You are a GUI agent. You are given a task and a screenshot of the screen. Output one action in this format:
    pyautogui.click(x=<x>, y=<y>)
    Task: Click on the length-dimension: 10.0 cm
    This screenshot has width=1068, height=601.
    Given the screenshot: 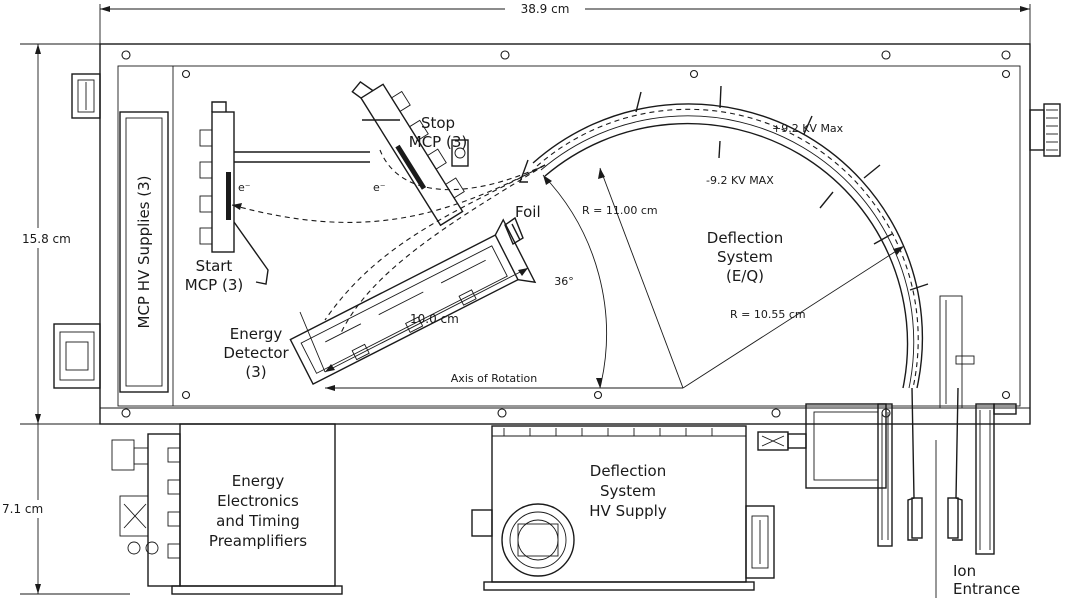 What is the action you would take?
    pyautogui.click(x=414, y=320)
    